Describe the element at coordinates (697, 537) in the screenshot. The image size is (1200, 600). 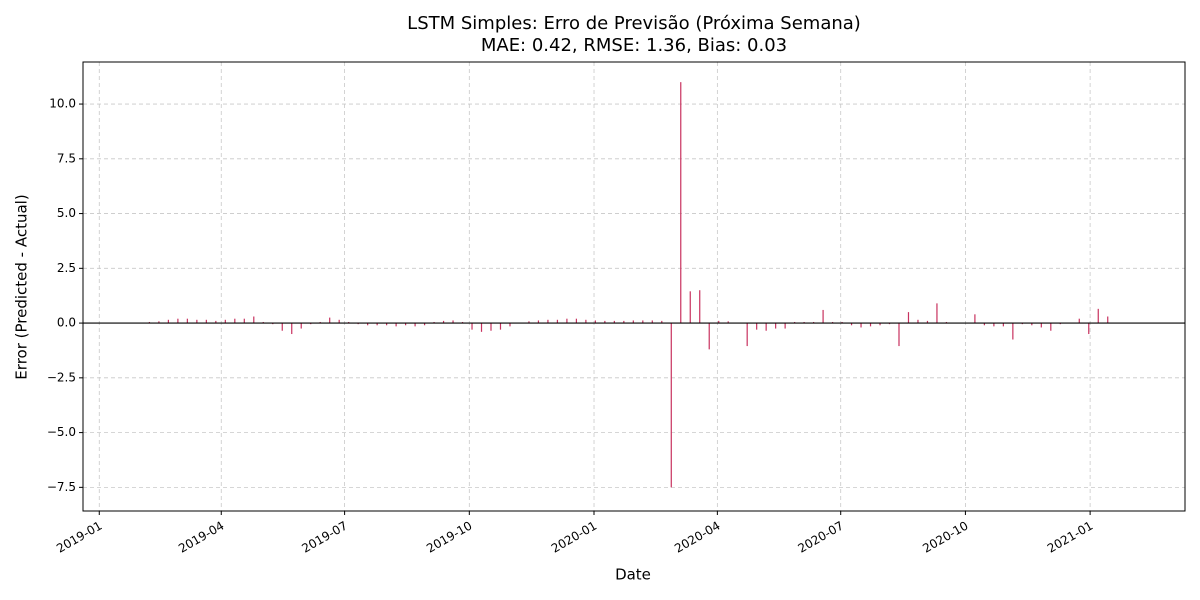
I see `x-tick-label: 2020-04` at that location.